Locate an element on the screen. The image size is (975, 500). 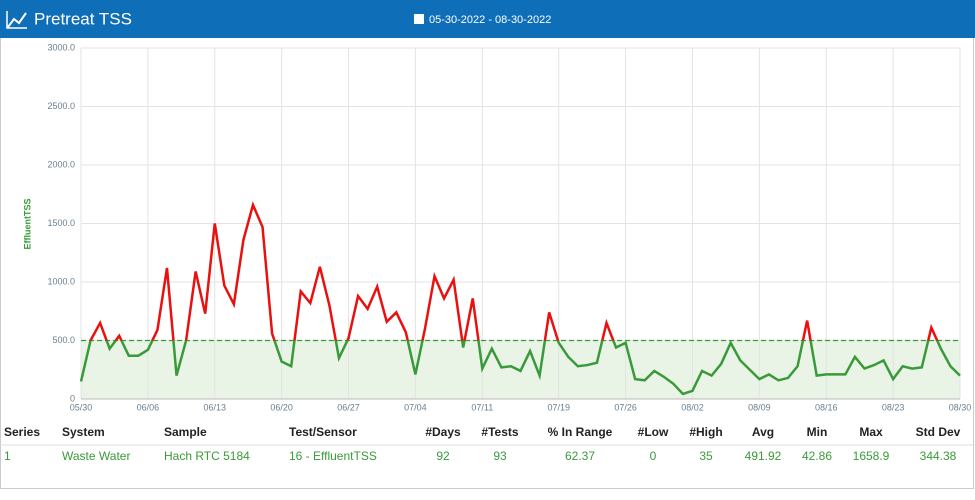
table-header: #Days is located at coordinates (443, 432).